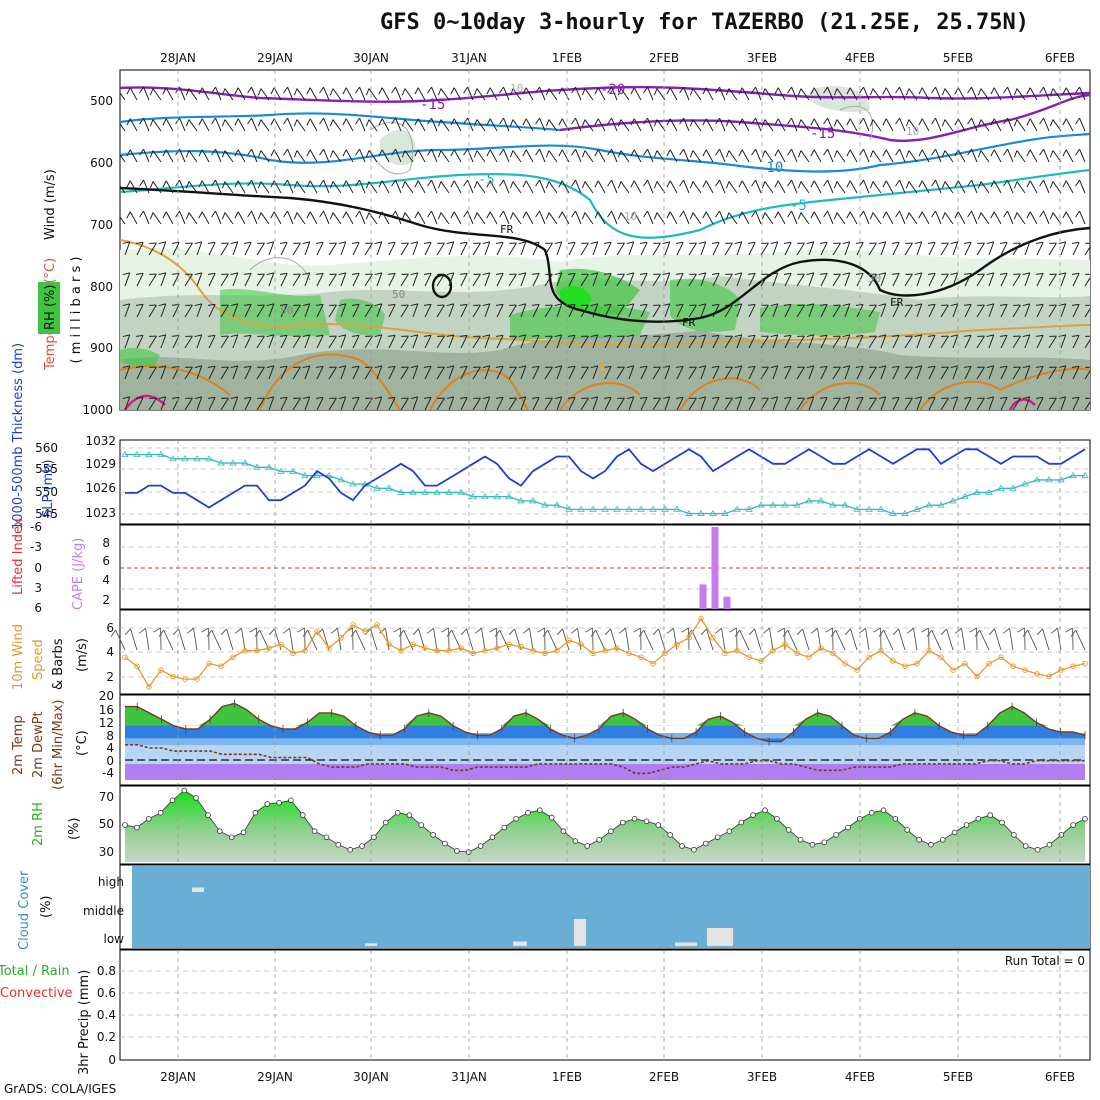 The image size is (1100, 1100). Describe the element at coordinates (605, 652) in the screenshot. I see `wind-speed-markers` at that location.